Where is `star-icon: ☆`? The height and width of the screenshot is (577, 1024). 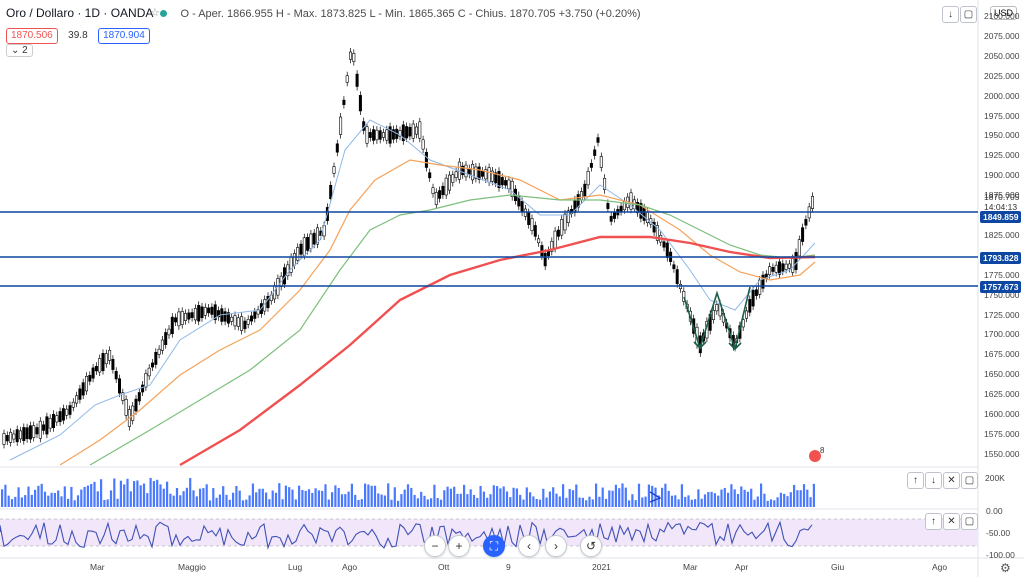 star-icon: ☆ is located at coordinates (155, 13).